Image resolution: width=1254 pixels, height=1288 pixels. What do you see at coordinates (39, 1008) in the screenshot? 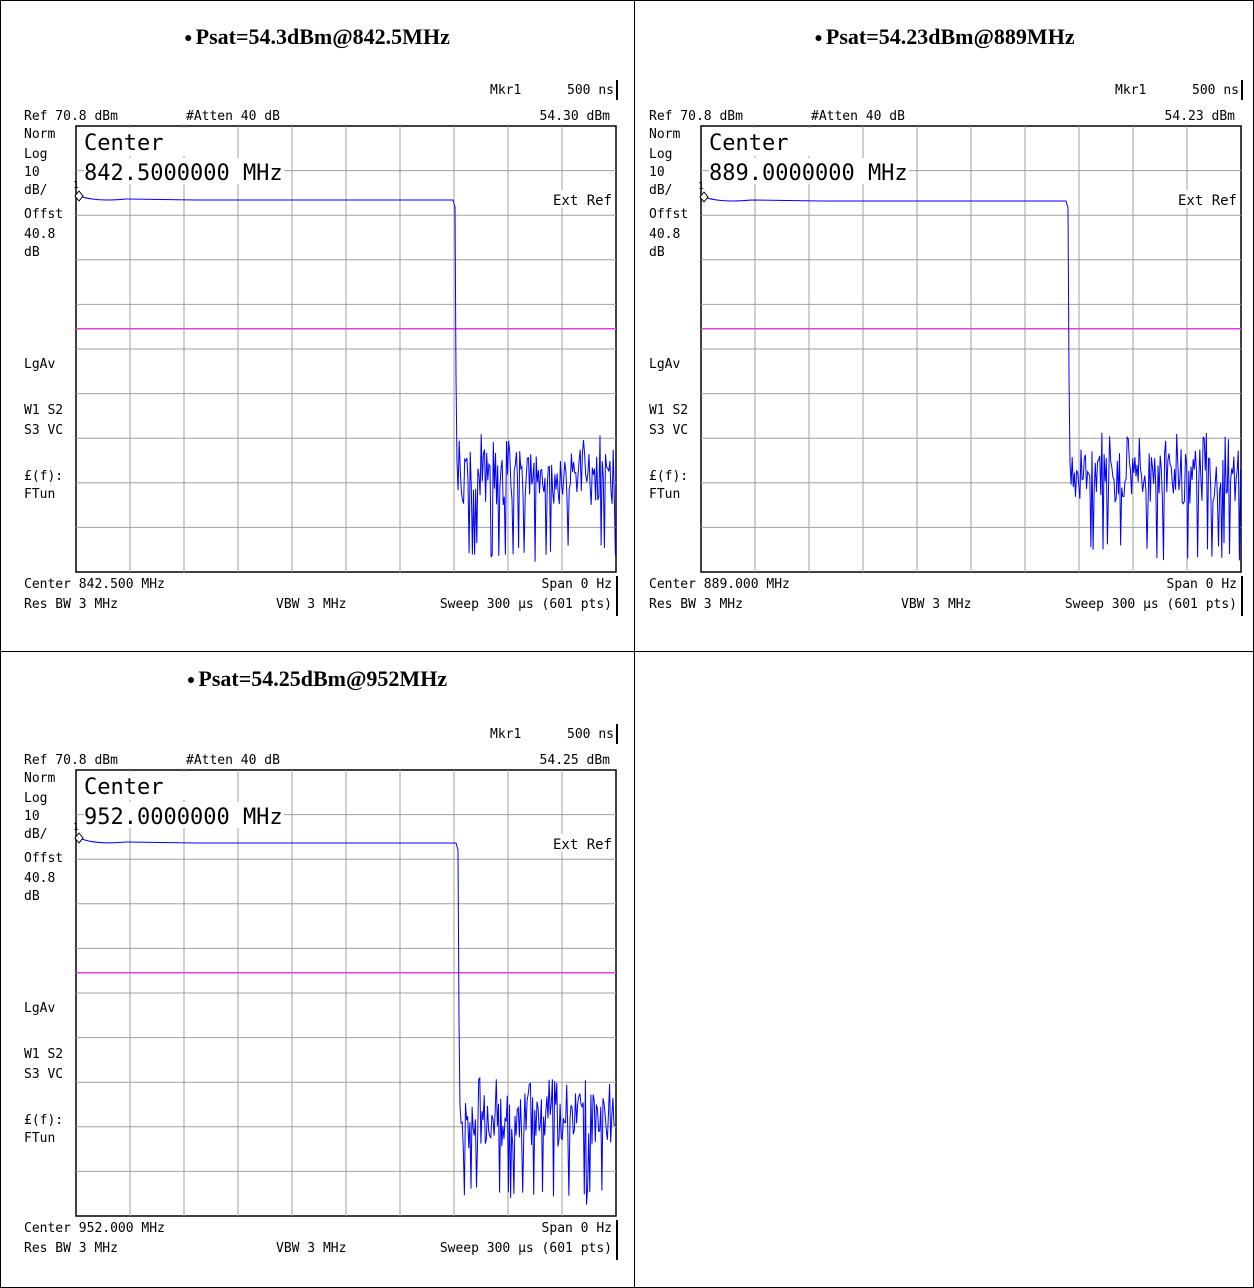
I see `lgav-label: LgAv` at bounding box center [39, 1008].